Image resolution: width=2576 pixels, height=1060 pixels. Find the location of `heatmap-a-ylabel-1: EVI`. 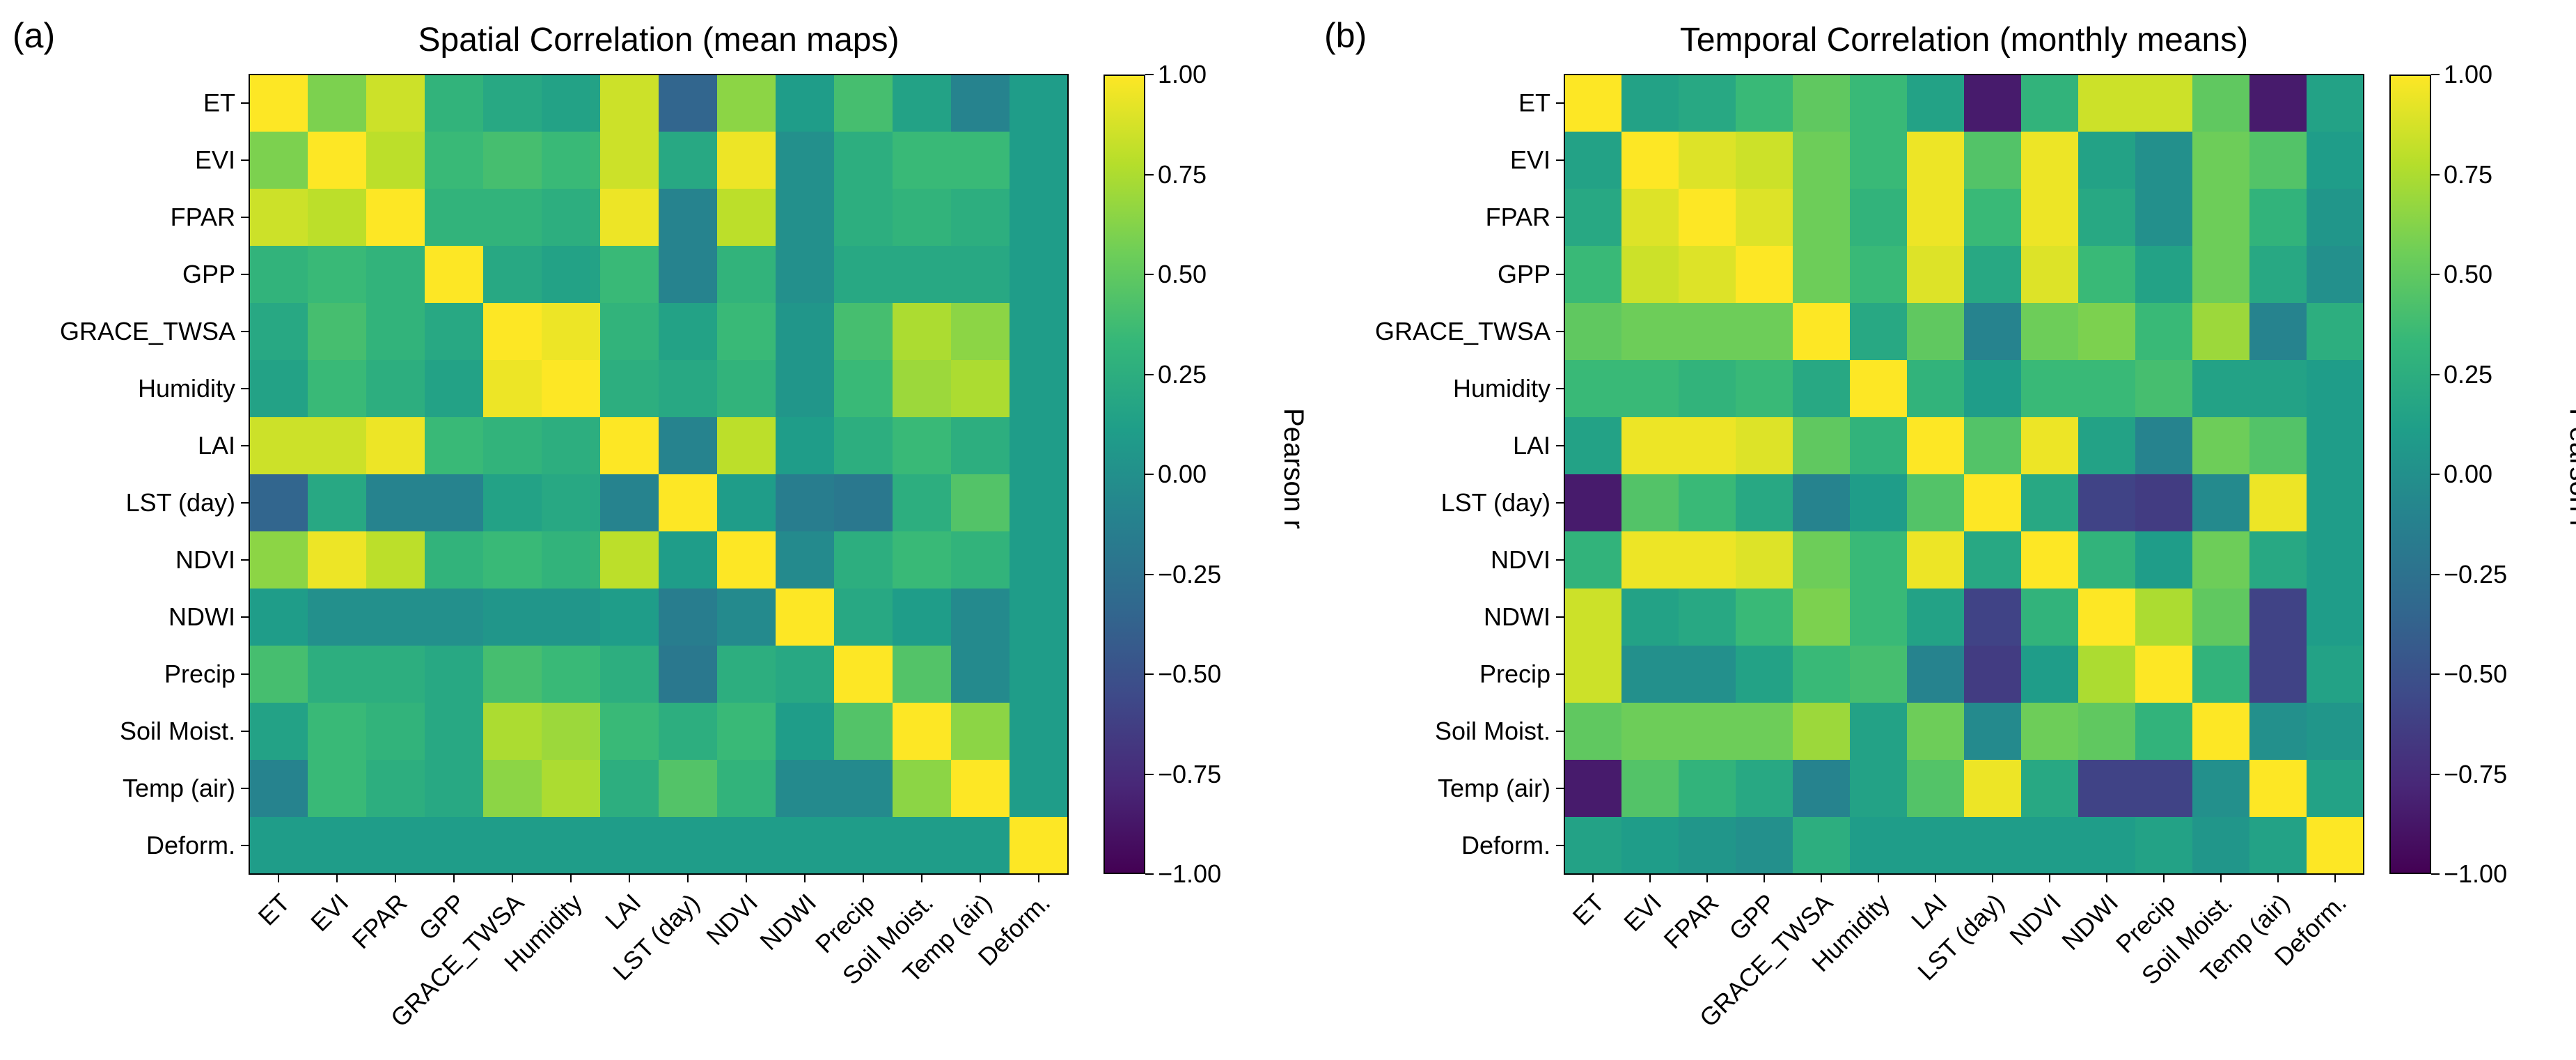

heatmap-a-ylabel-1: EVI is located at coordinates (214, 160).